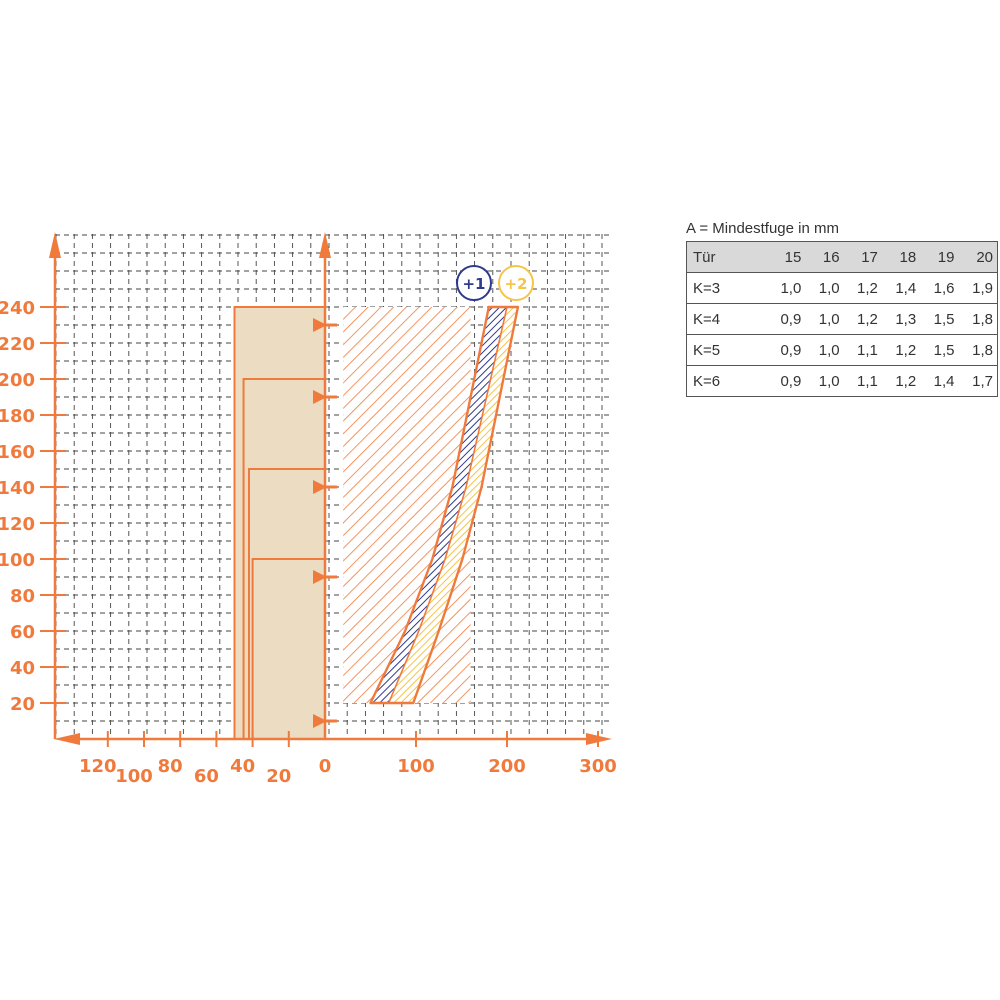 This screenshot has height=1000, width=1000. Describe the element at coordinates (242, 766) in the screenshot. I see `x-tick-label-left: 40` at that location.